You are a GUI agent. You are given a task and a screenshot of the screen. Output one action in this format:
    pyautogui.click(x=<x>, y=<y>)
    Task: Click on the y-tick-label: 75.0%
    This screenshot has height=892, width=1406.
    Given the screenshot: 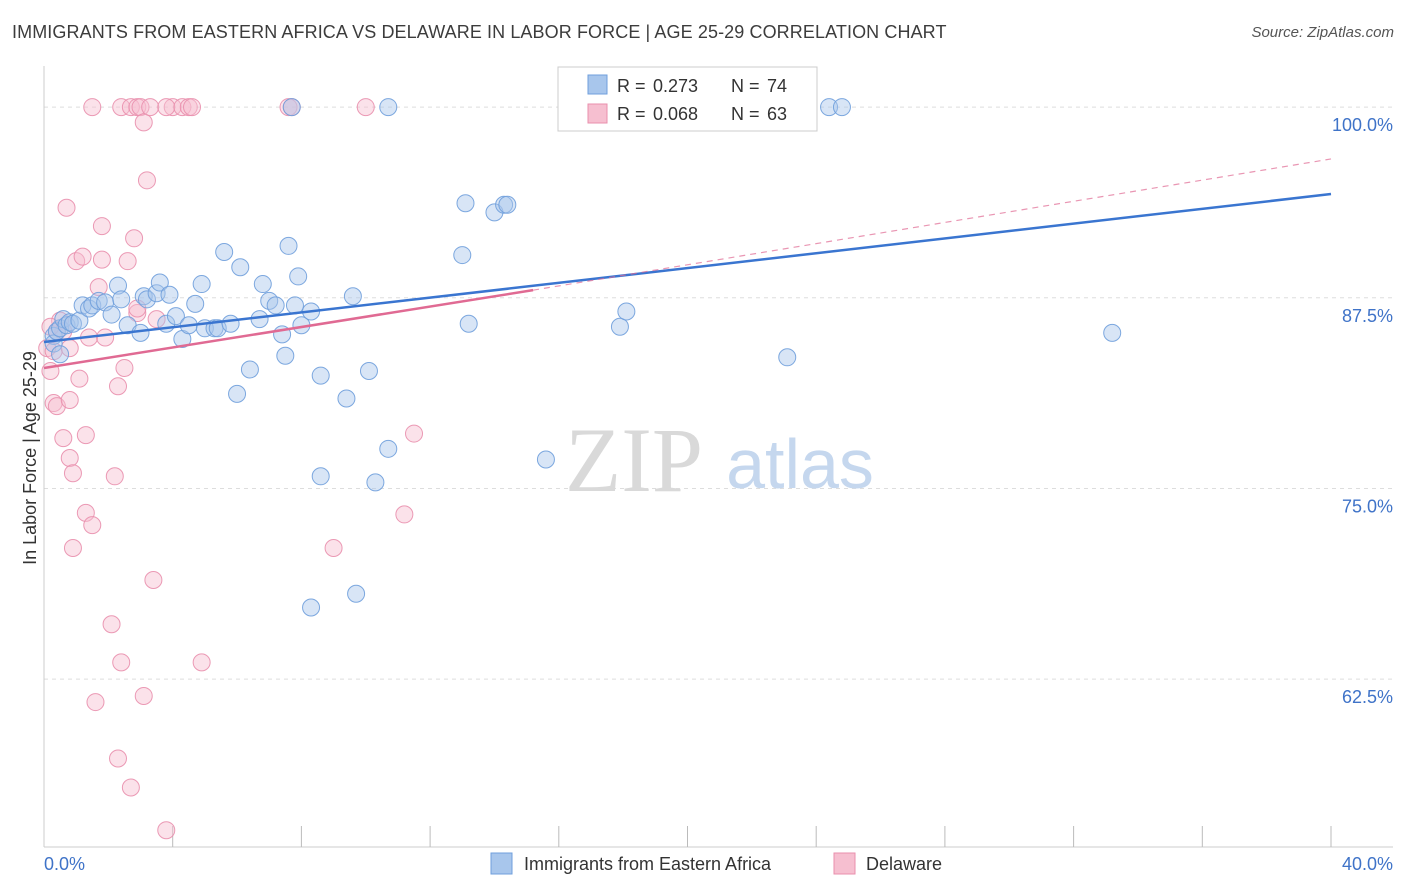 What is the action you would take?
    pyautogui.click(x=1367, y=506)
    